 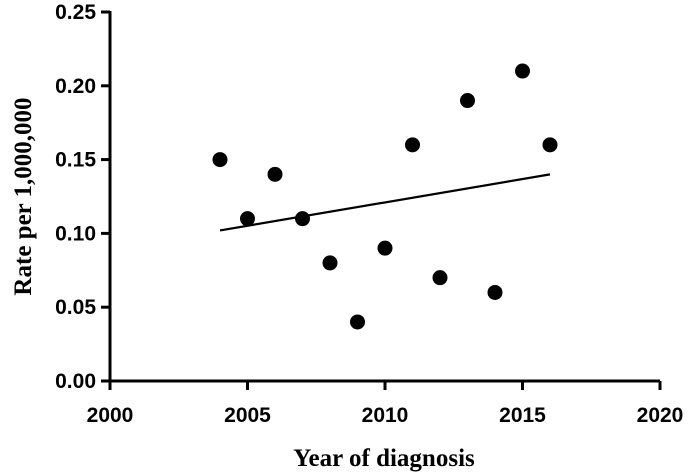 I want to click on y-tick-label: 0.05, so click(x=75, y=307).